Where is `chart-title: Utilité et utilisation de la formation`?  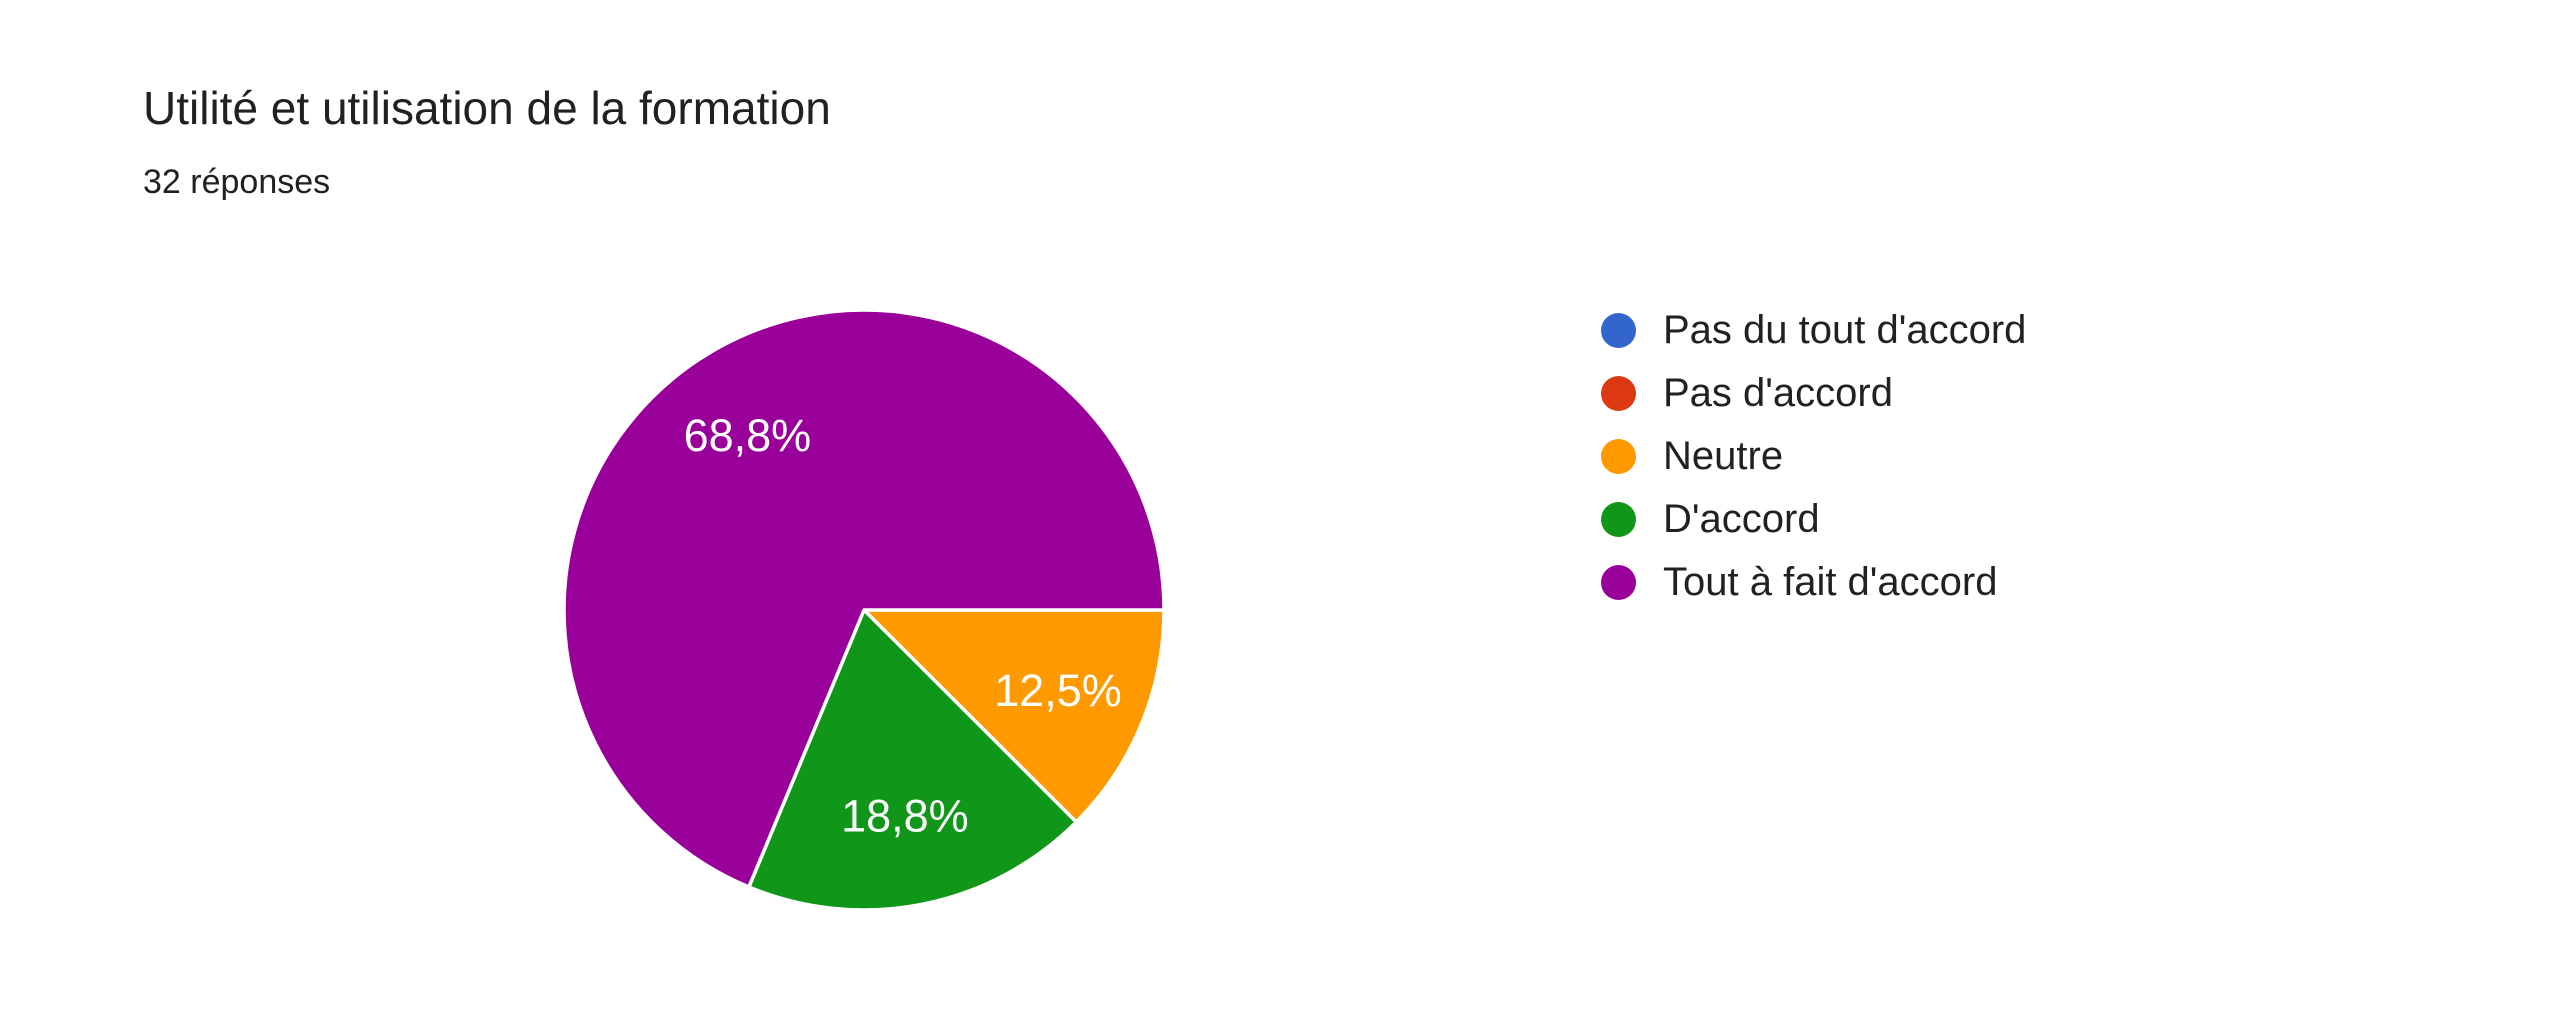 chart-title: Utilité et utilisation de la formation is located at coordinates (487, 108).